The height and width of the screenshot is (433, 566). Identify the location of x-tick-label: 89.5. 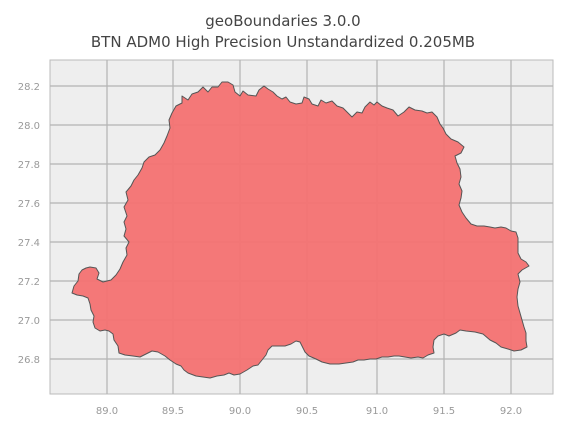
(173, 411).